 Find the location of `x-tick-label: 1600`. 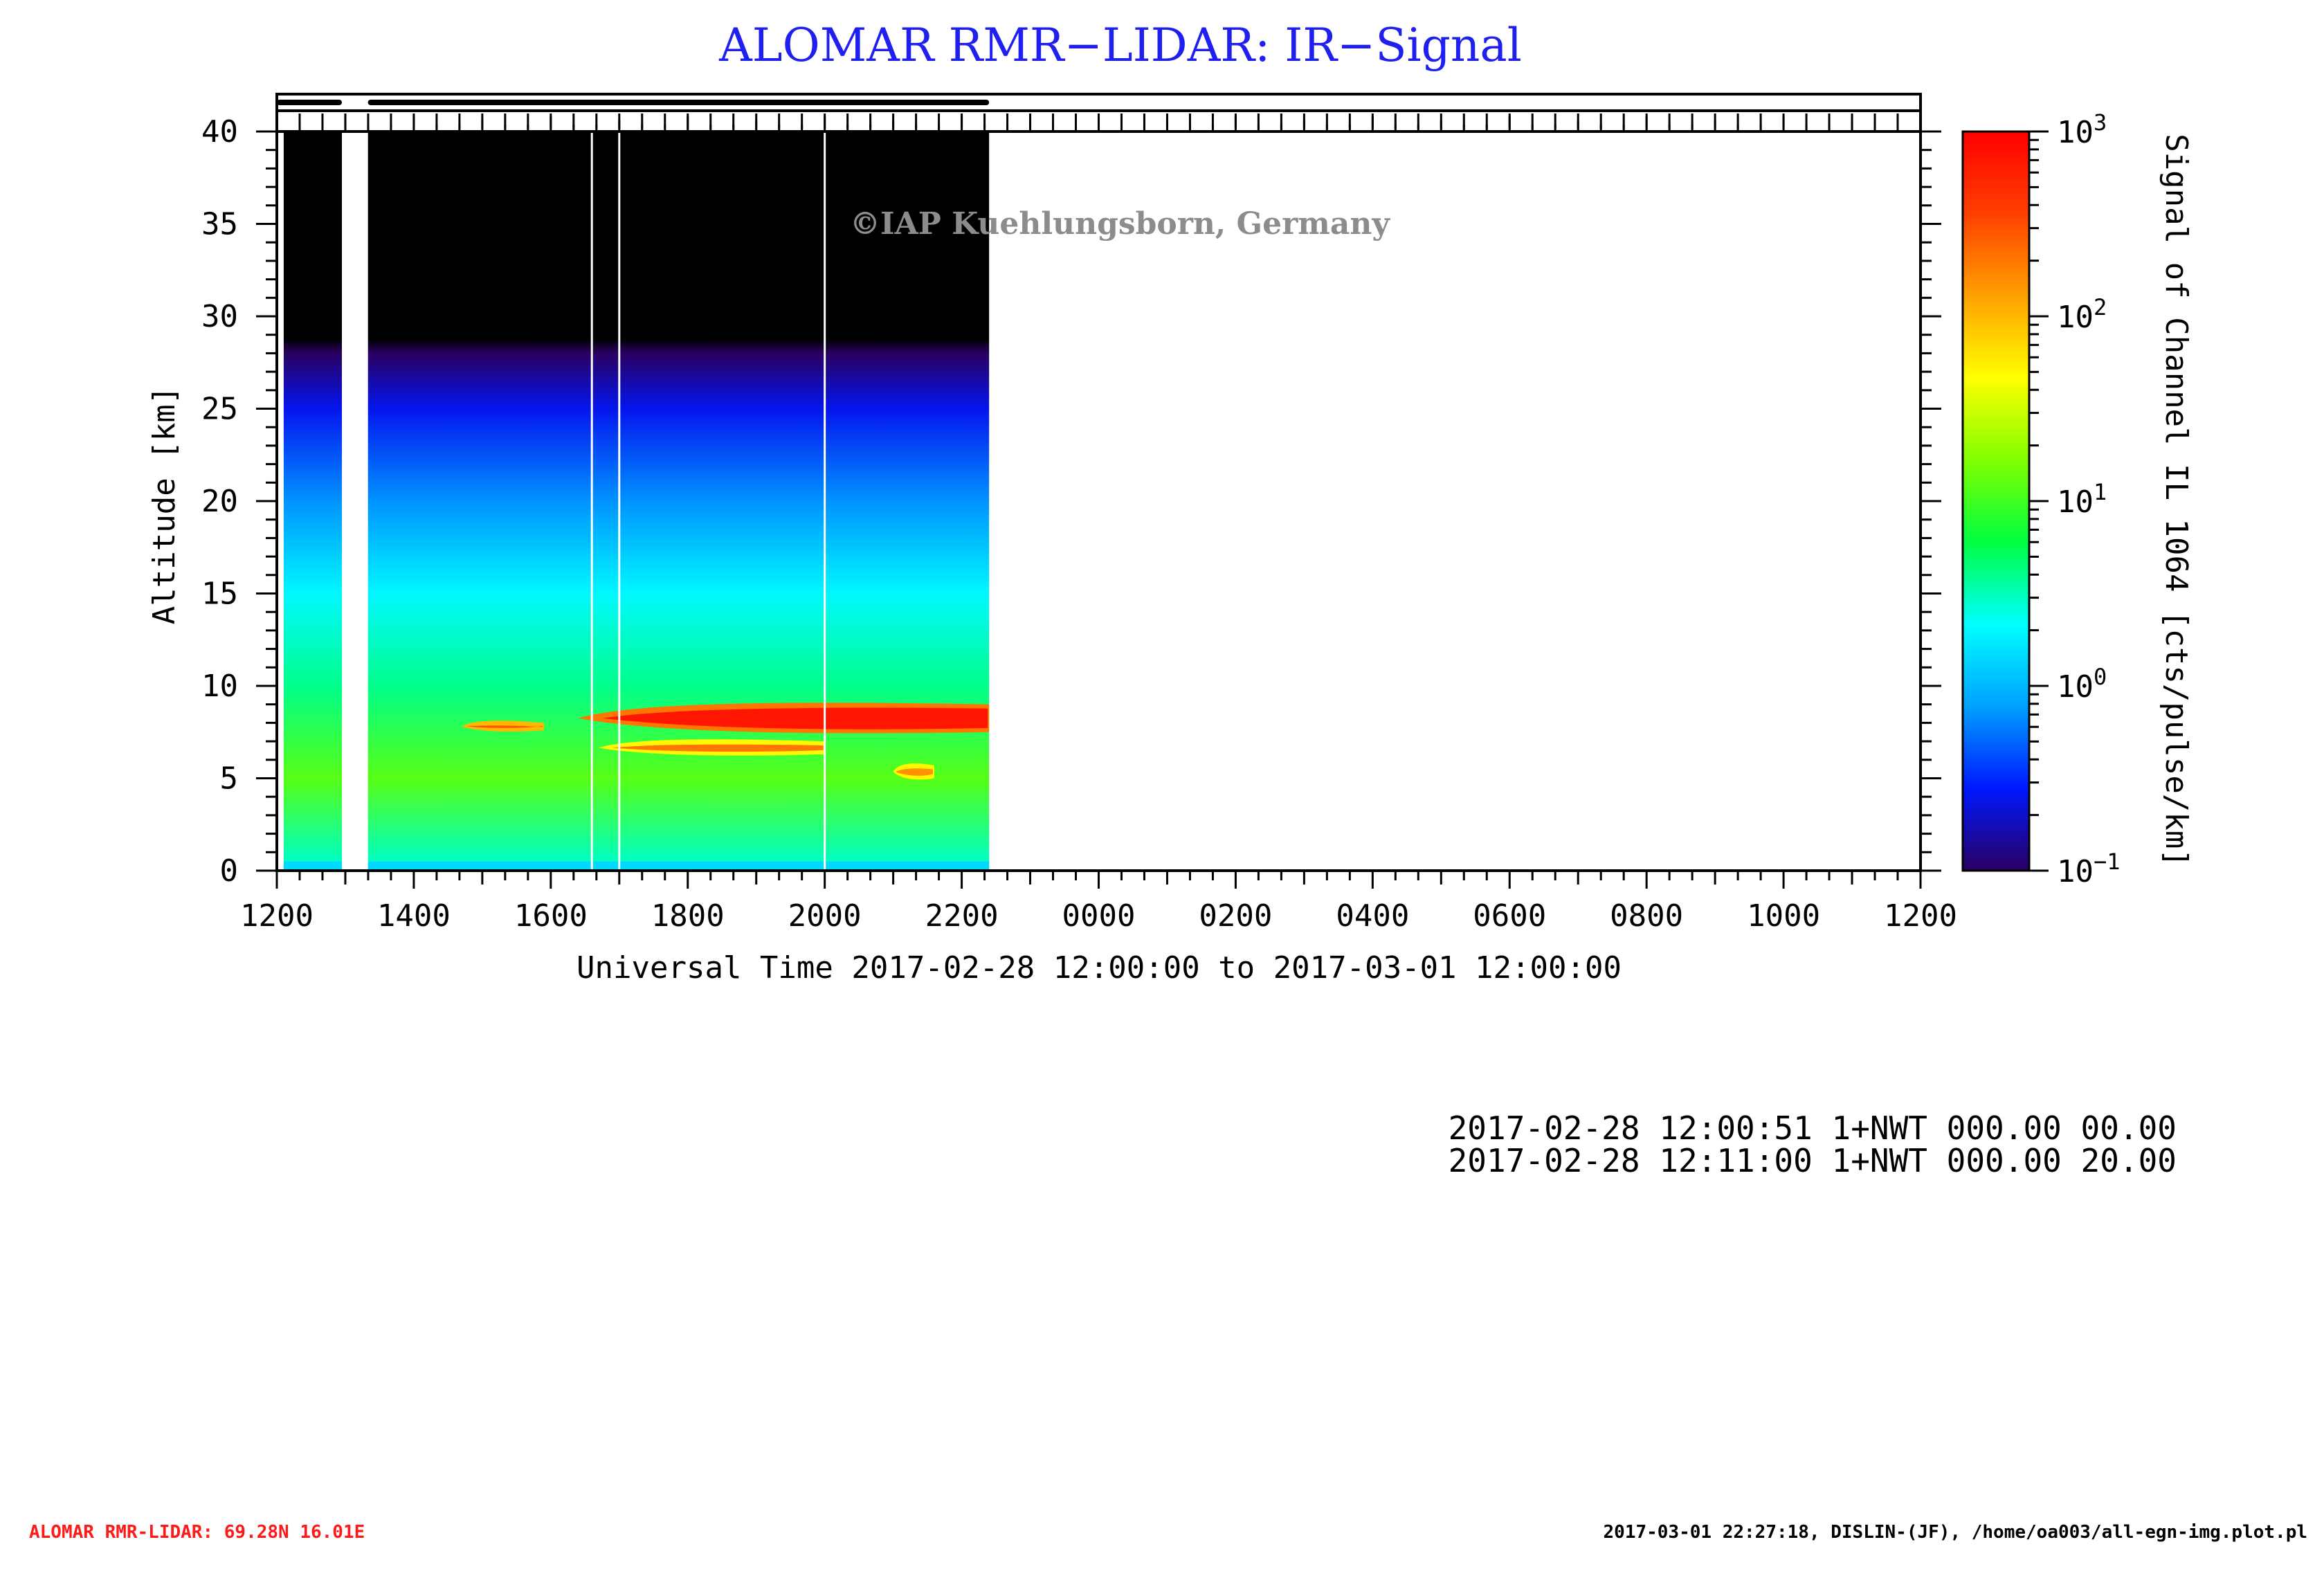

x-tick-label: 1600 is located at coordinates (551, 916).